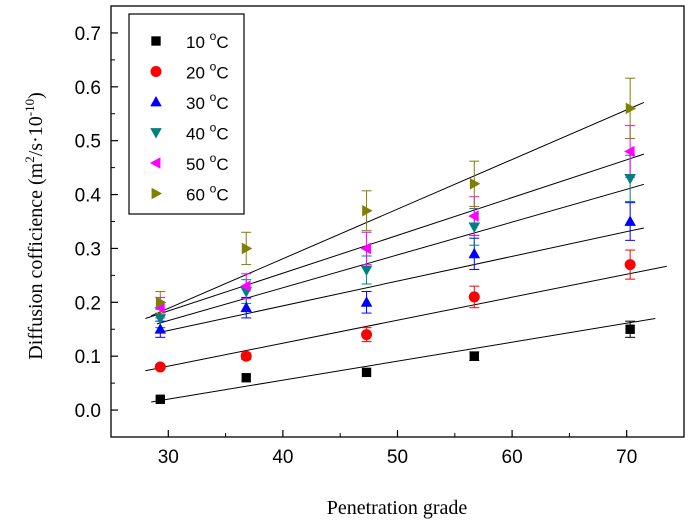 This screenshot has height=529, width=694. I want to click on legend-value: 60, so click(198, 195).